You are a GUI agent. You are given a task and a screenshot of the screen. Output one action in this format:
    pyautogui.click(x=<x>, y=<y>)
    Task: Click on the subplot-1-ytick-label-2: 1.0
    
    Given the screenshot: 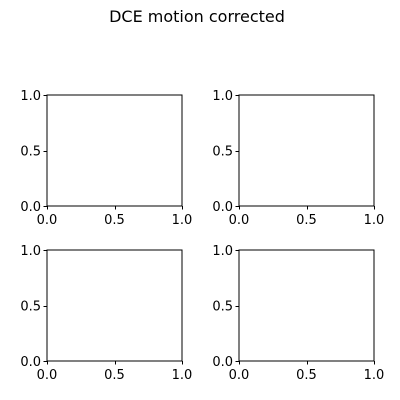 What is the action you would take?
    pyautogui.click(x=30, y=96)
    